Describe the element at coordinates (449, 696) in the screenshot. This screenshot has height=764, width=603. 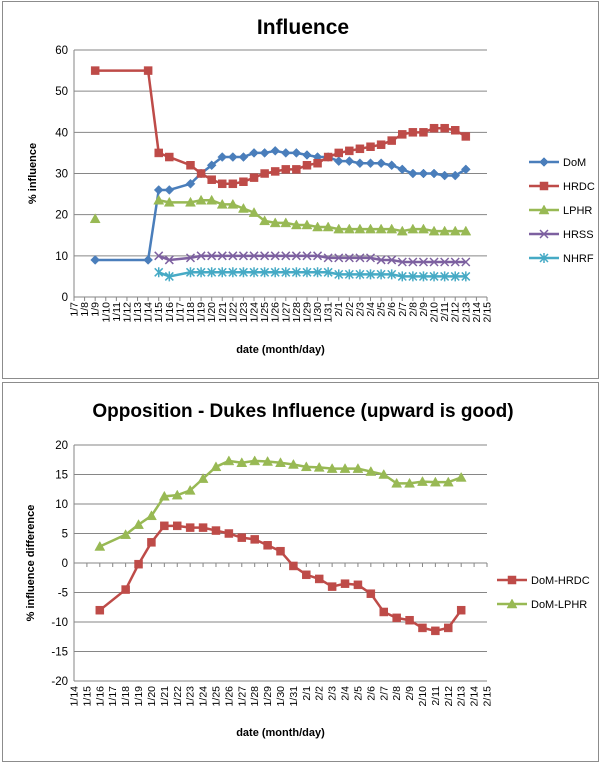
I see `x-tick-label: 2/12` at that location.